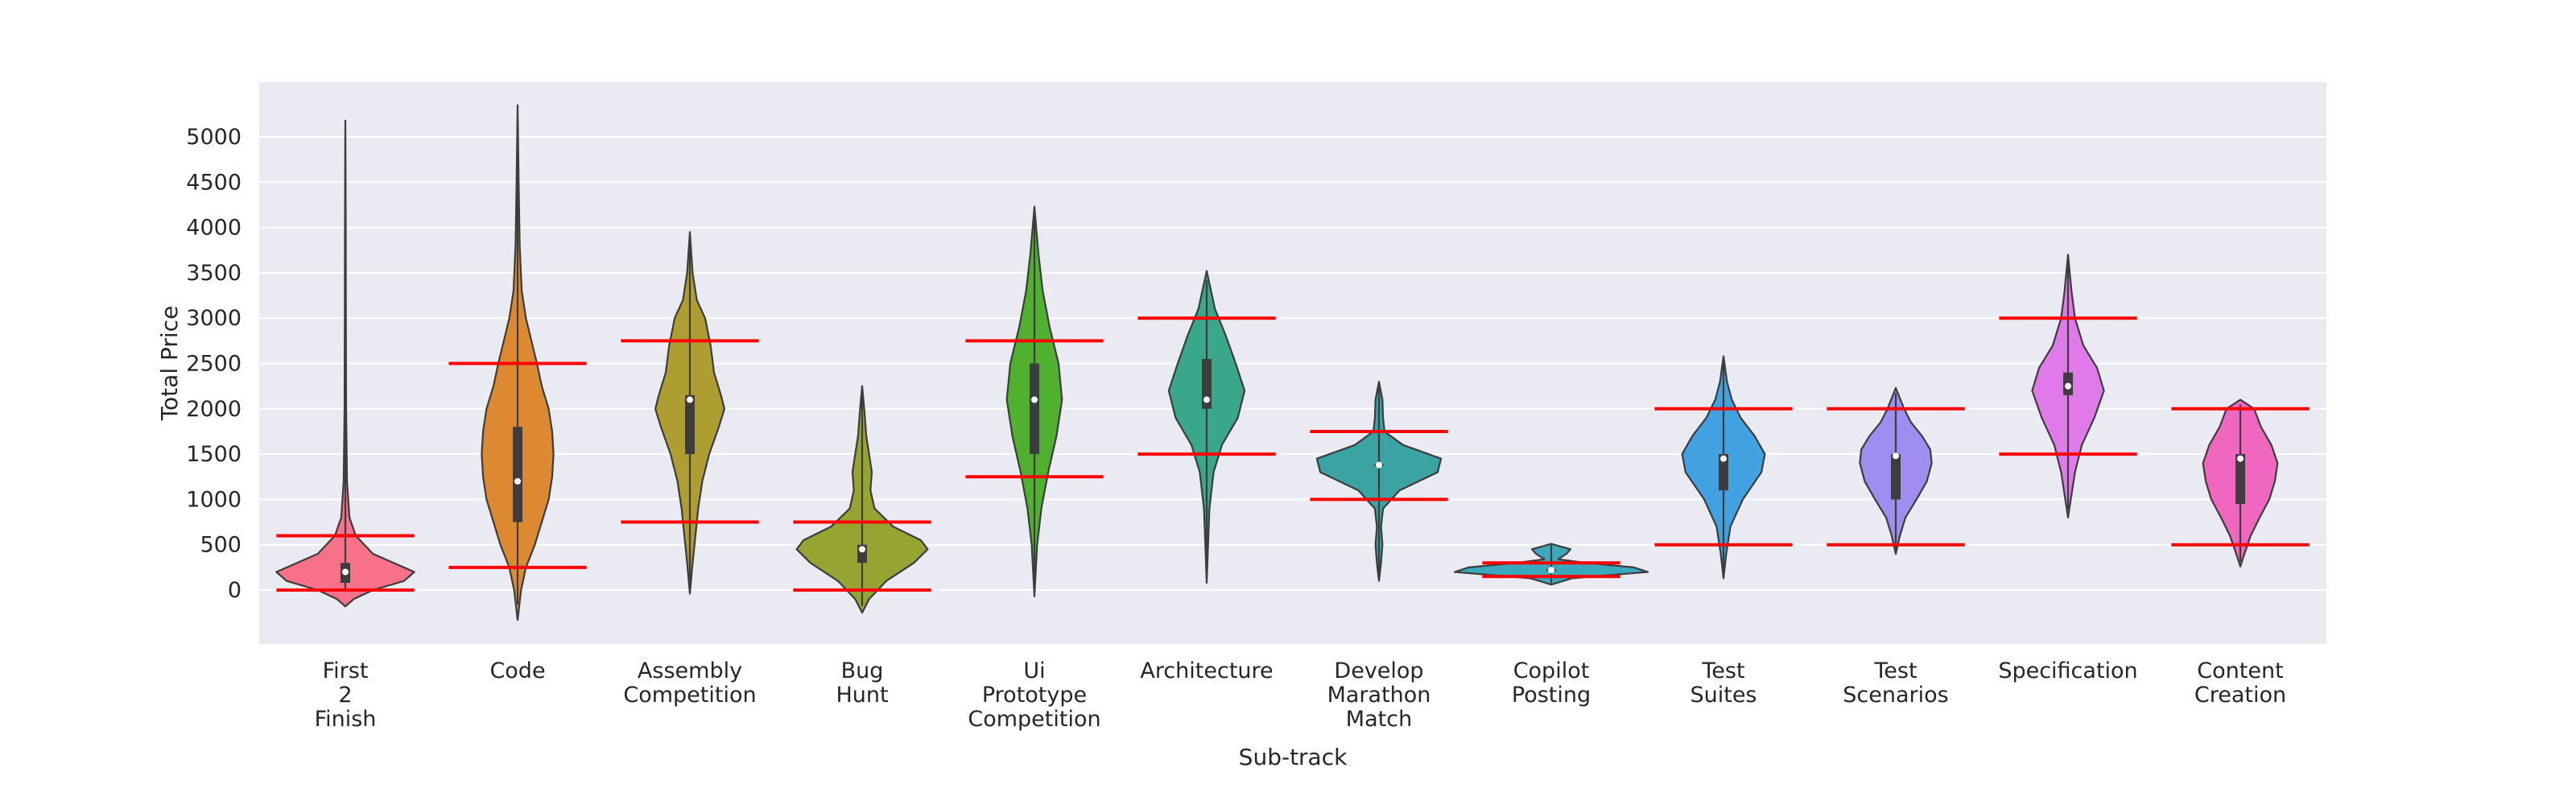 Image resolution: width=2576 pixels, height=805 pixels. I want to click on y-tick-labels: 0 500 1000 1500 2000 2500 3000 3500 4000 4500 5000, so click(214, 364).